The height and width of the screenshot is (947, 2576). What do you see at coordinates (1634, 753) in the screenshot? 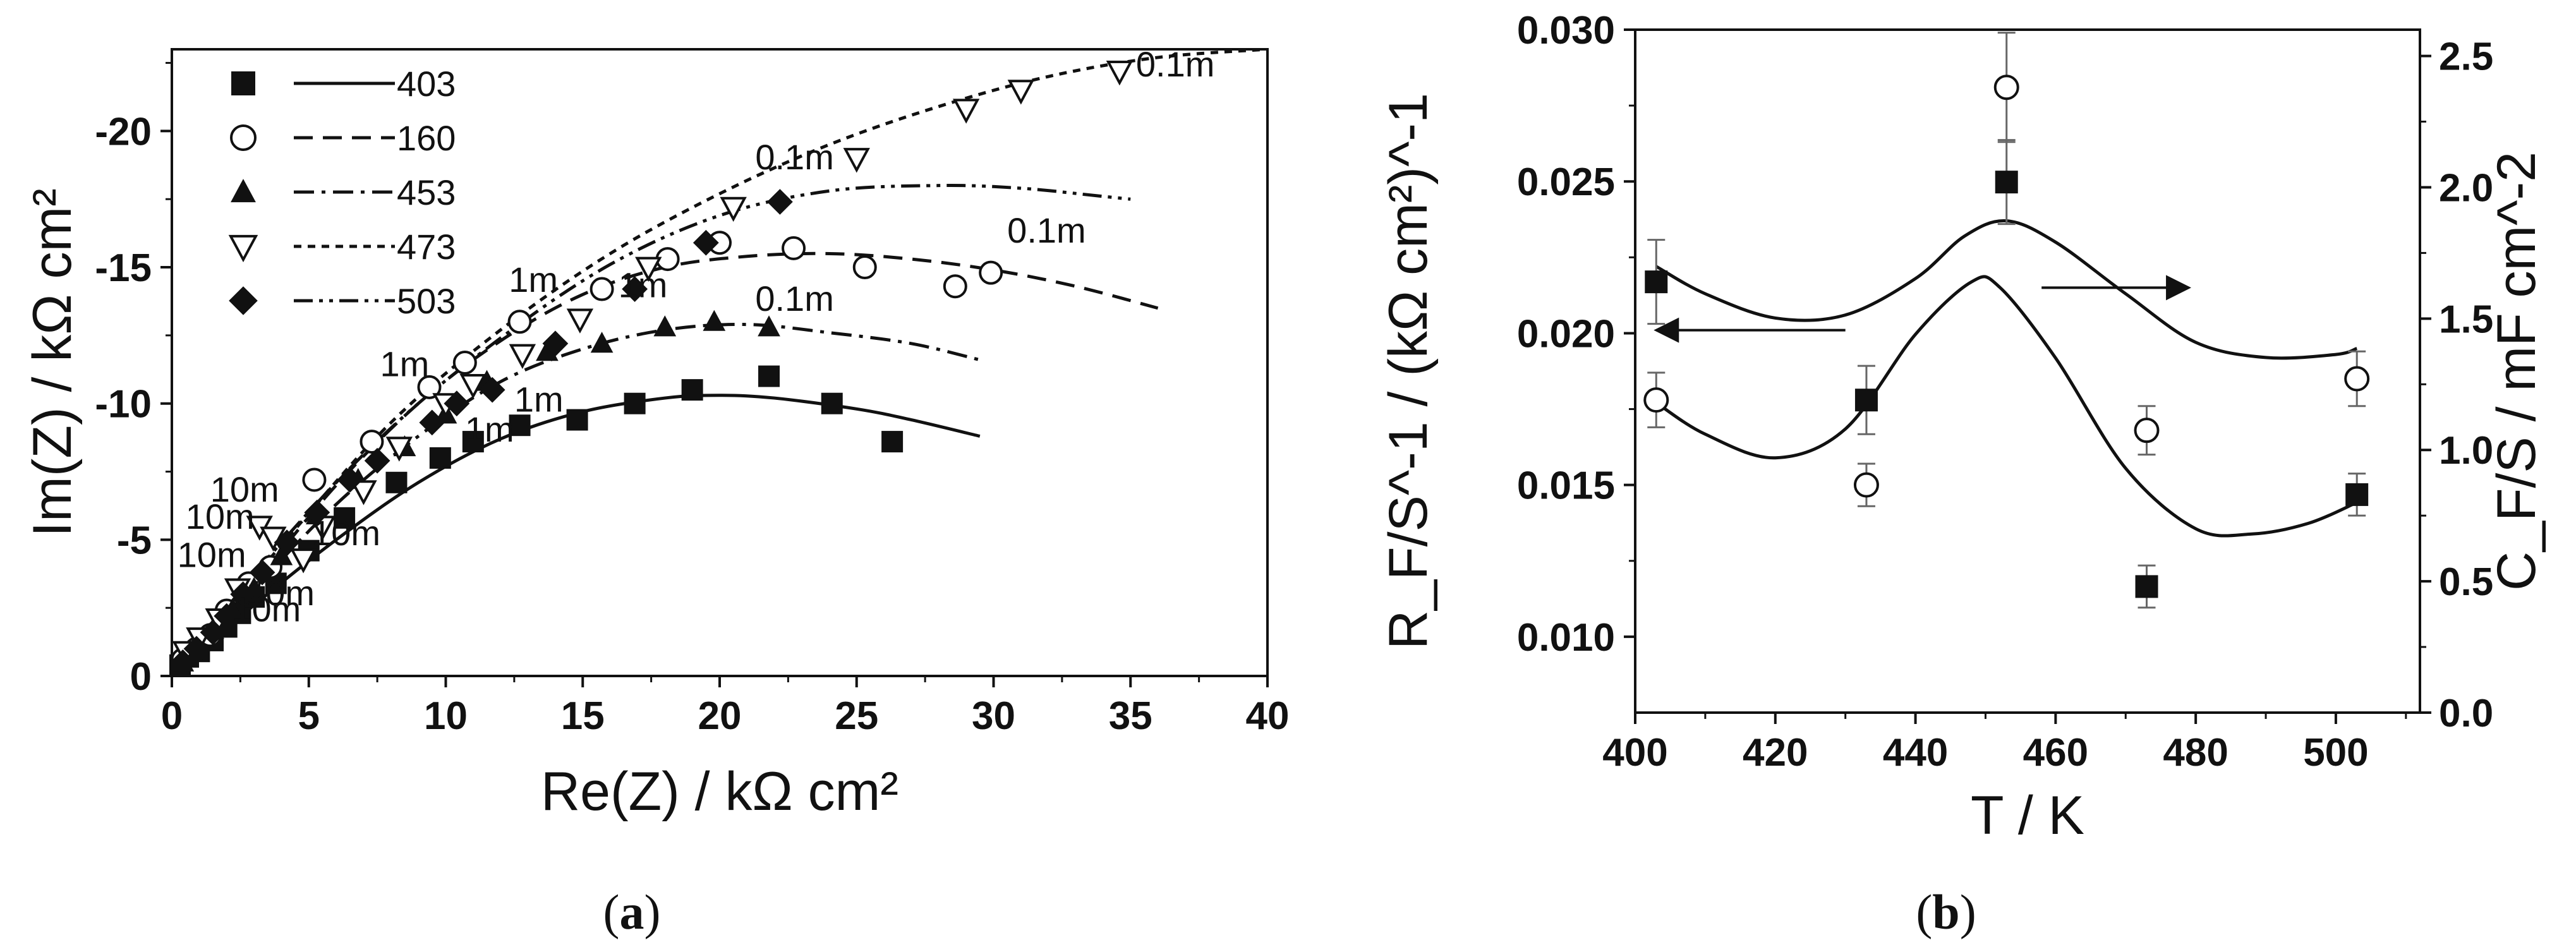
I see `x-tick-label: 400` at bounding box center [1634, 753].